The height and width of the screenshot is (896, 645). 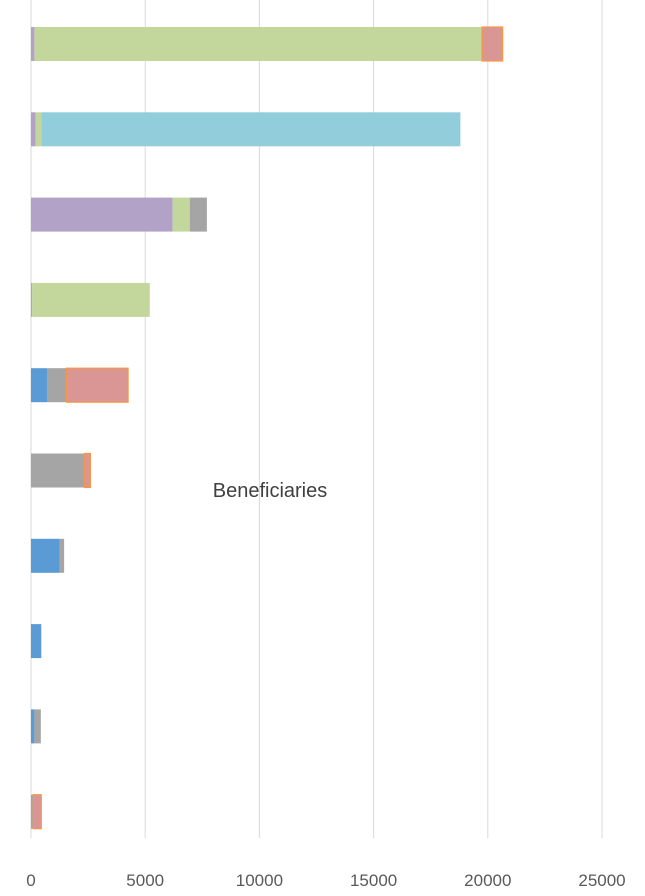 I want to click on bar-segment-teal, so click(x=251, y=129).